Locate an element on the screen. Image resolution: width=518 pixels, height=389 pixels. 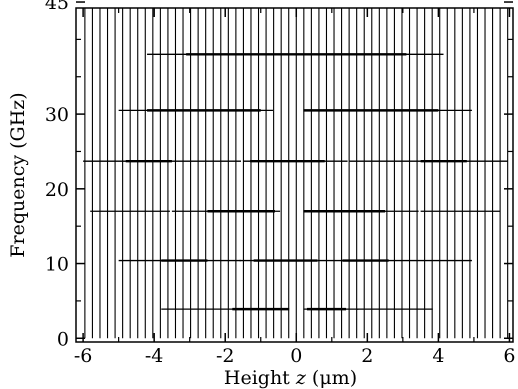
x-tick-label: 4 is located at coordinates (438, 356).